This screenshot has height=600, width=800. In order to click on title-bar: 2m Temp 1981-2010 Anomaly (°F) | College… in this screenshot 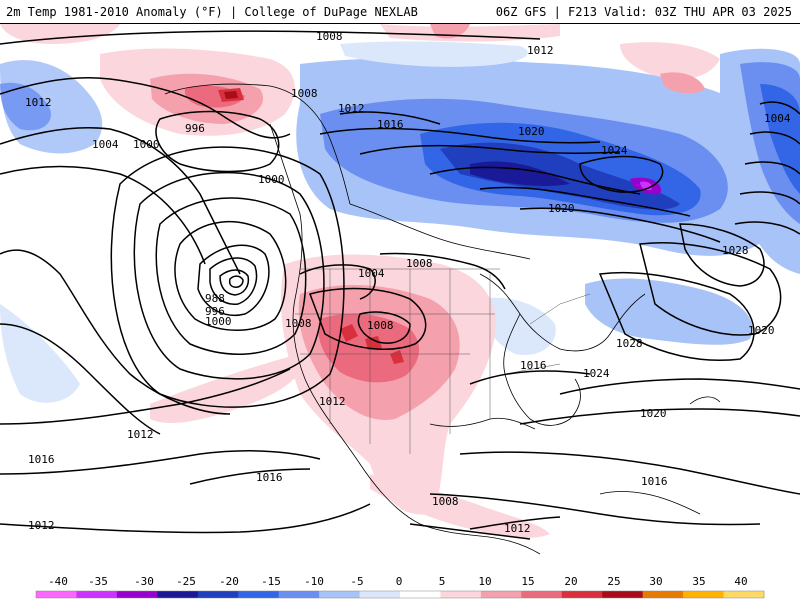, I will do `click(400, 12)`.